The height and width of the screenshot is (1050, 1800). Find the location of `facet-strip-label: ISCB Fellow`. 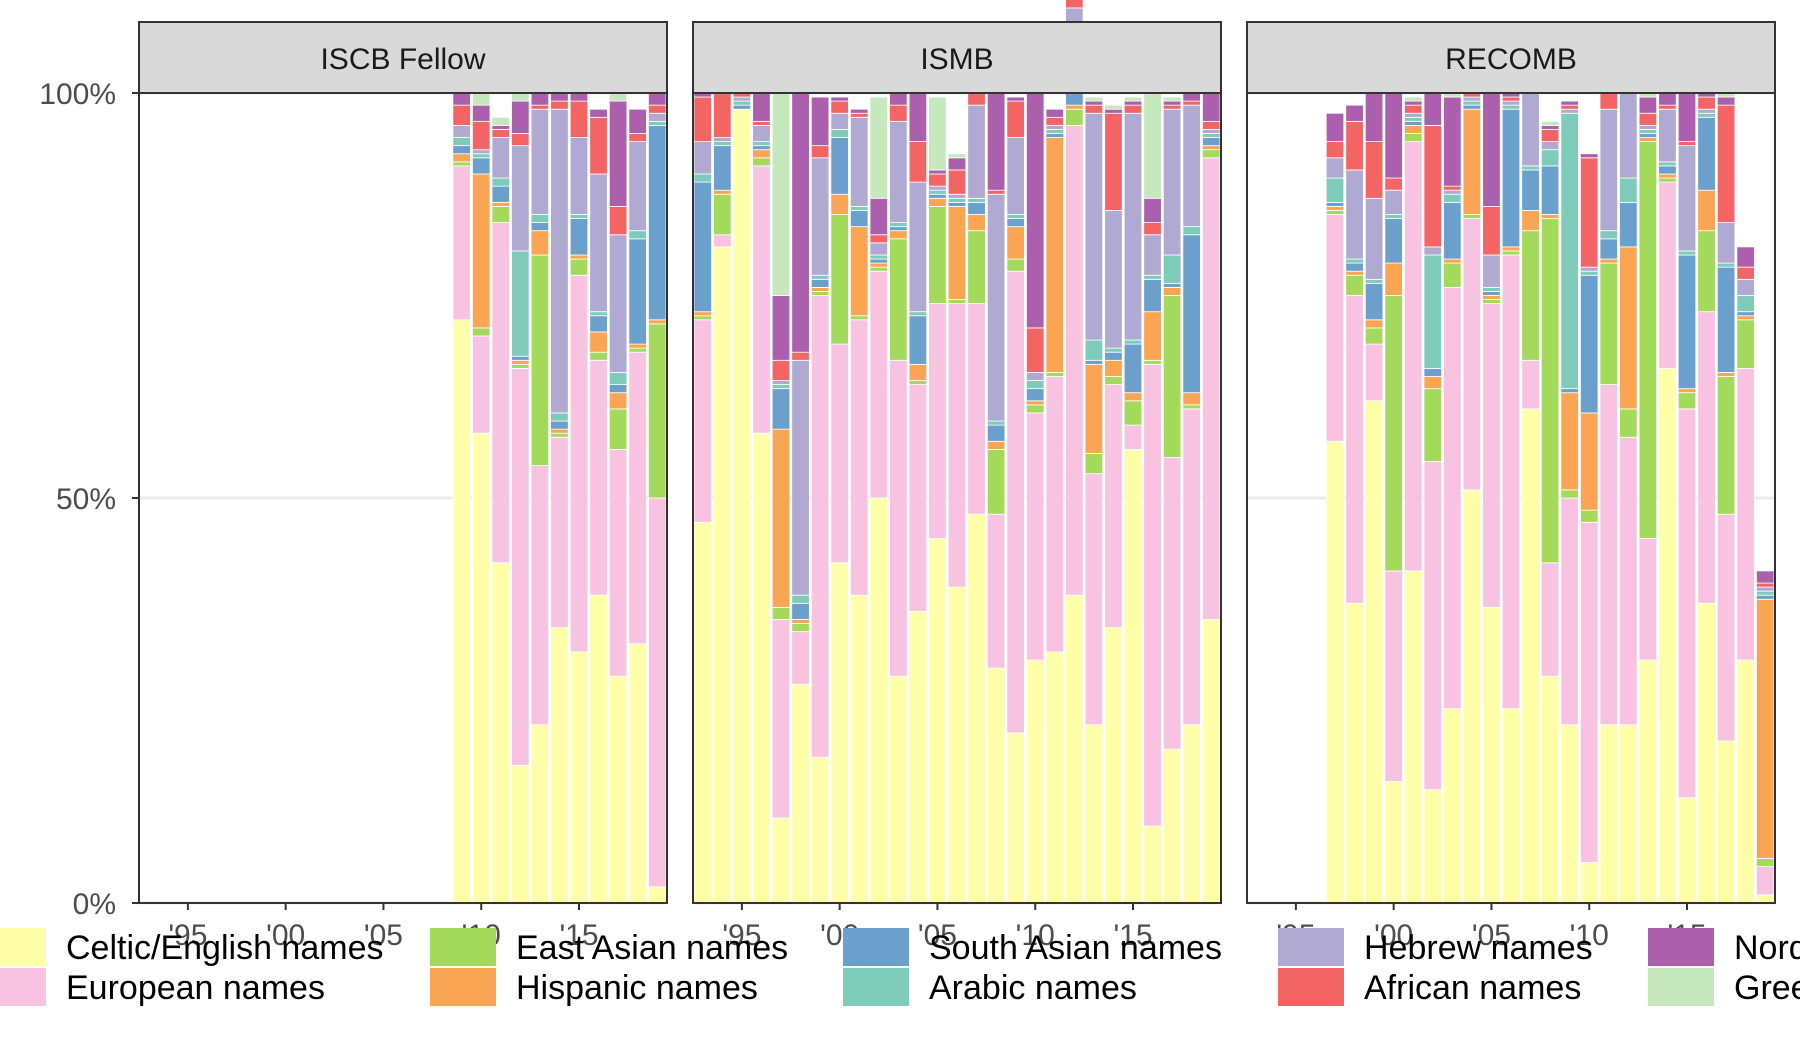

facet-strip-label: ISCB Fellow is located at coordinates (402, 59).